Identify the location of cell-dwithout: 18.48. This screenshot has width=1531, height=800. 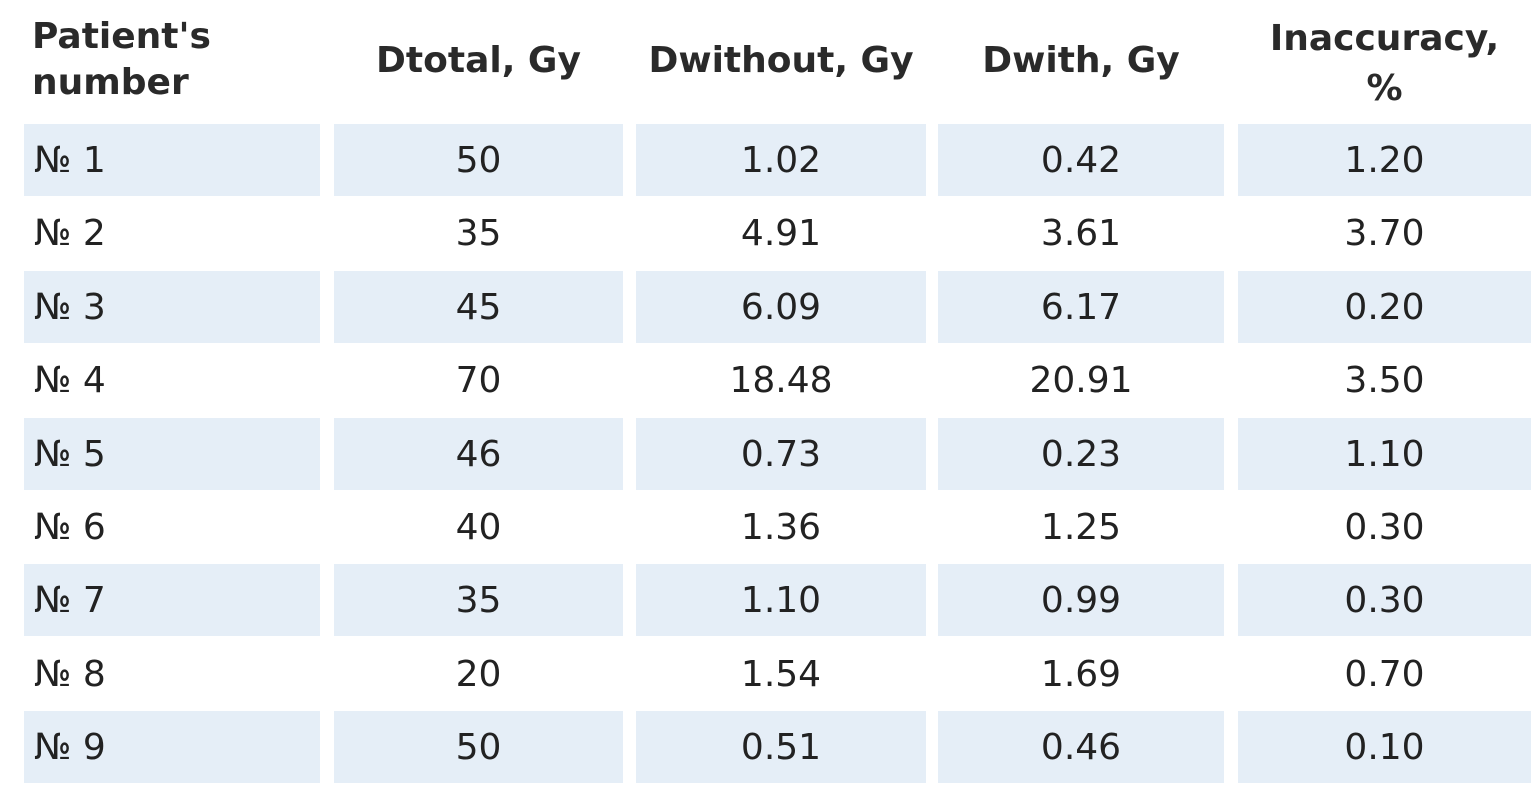
(781, 381).